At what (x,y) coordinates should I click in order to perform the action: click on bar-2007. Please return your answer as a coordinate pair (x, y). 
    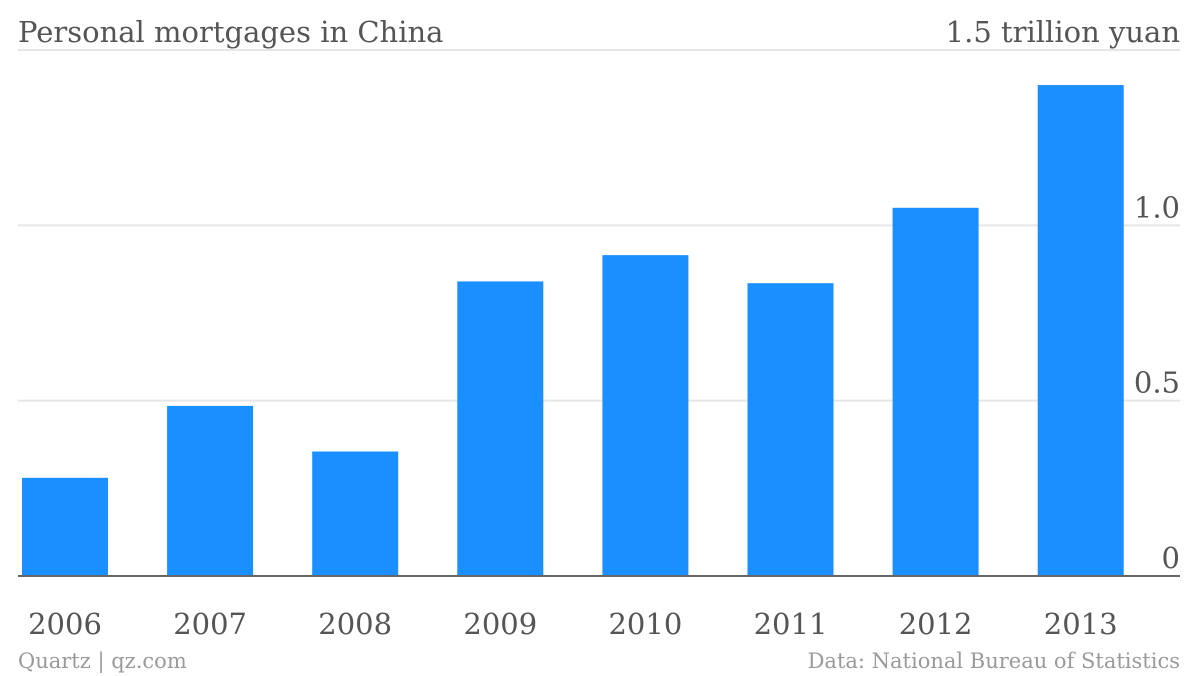
    Looking at the image, I should click on (210, 490).